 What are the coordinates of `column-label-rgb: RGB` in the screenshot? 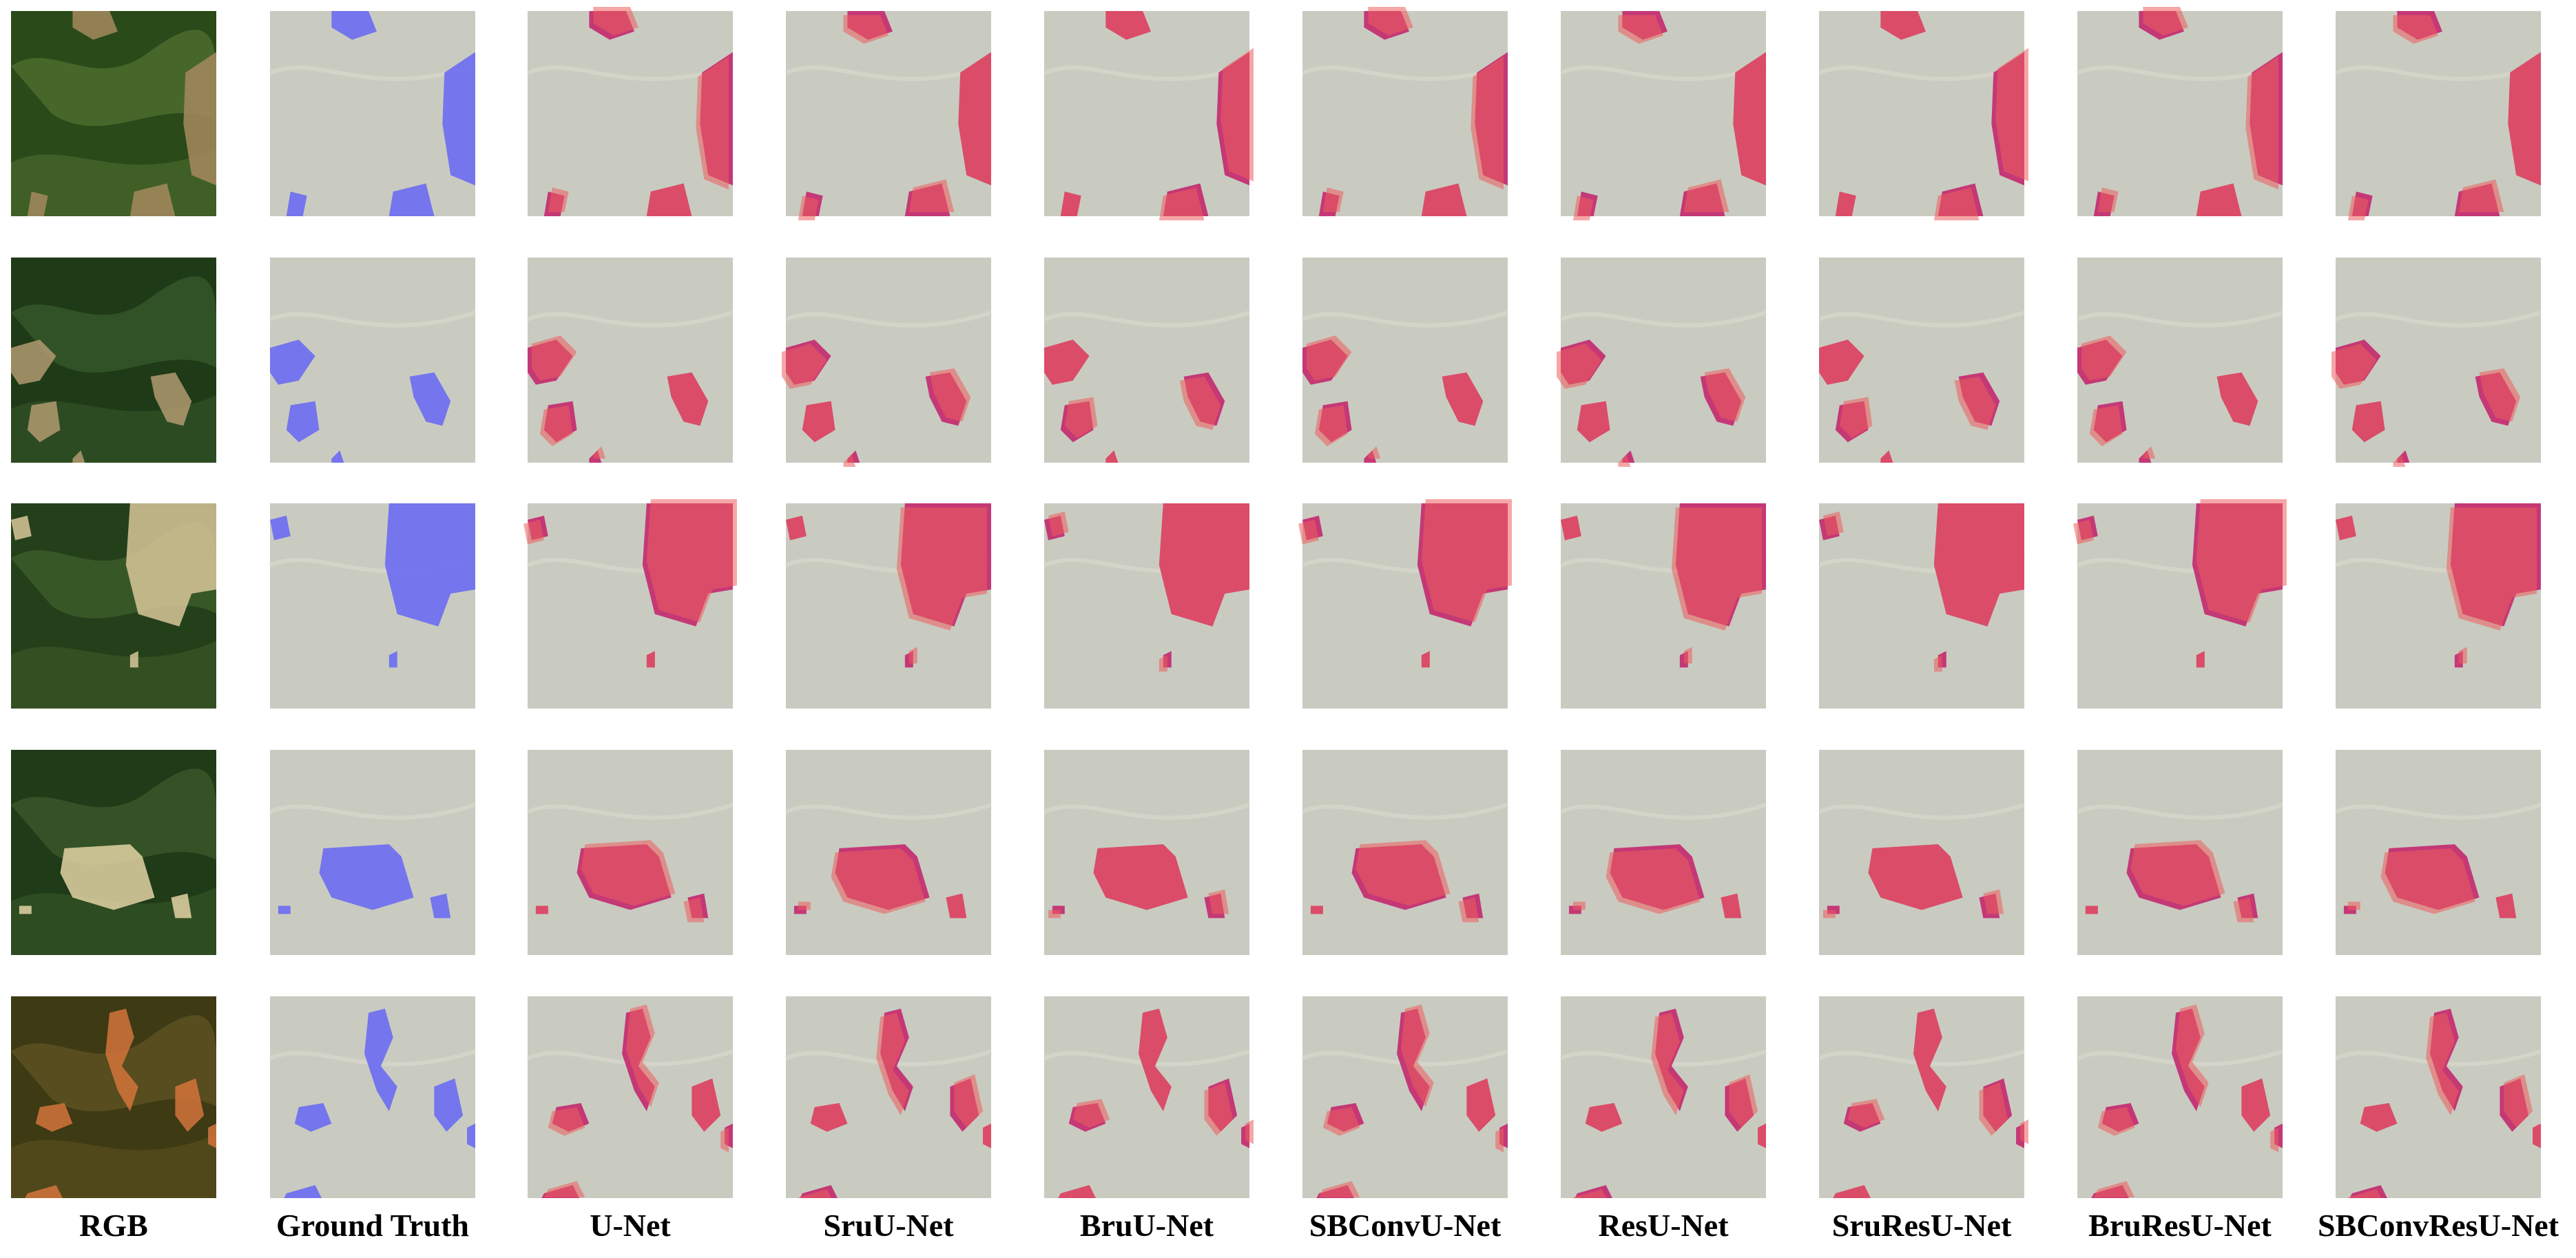 It's located at (113, 1225).